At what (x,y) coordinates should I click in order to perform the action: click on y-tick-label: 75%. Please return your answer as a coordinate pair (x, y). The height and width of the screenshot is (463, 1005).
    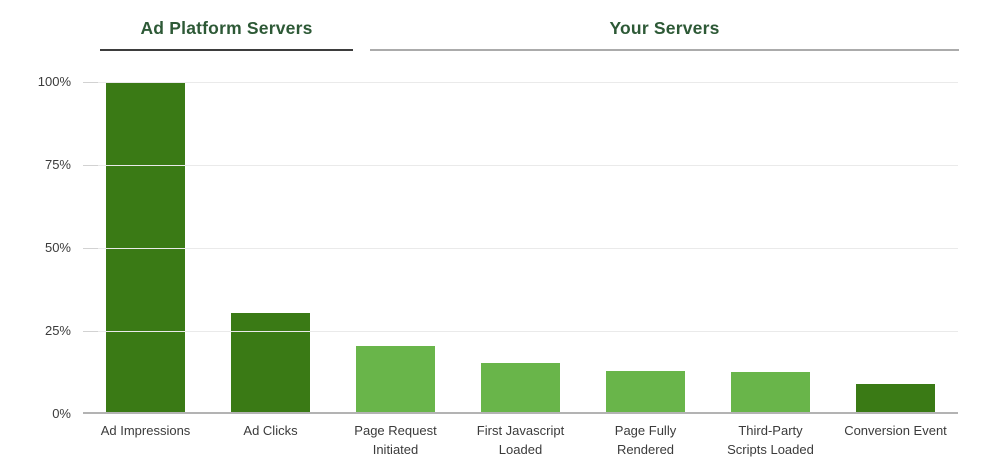
    Looking at the image, I should click on (57, 164).